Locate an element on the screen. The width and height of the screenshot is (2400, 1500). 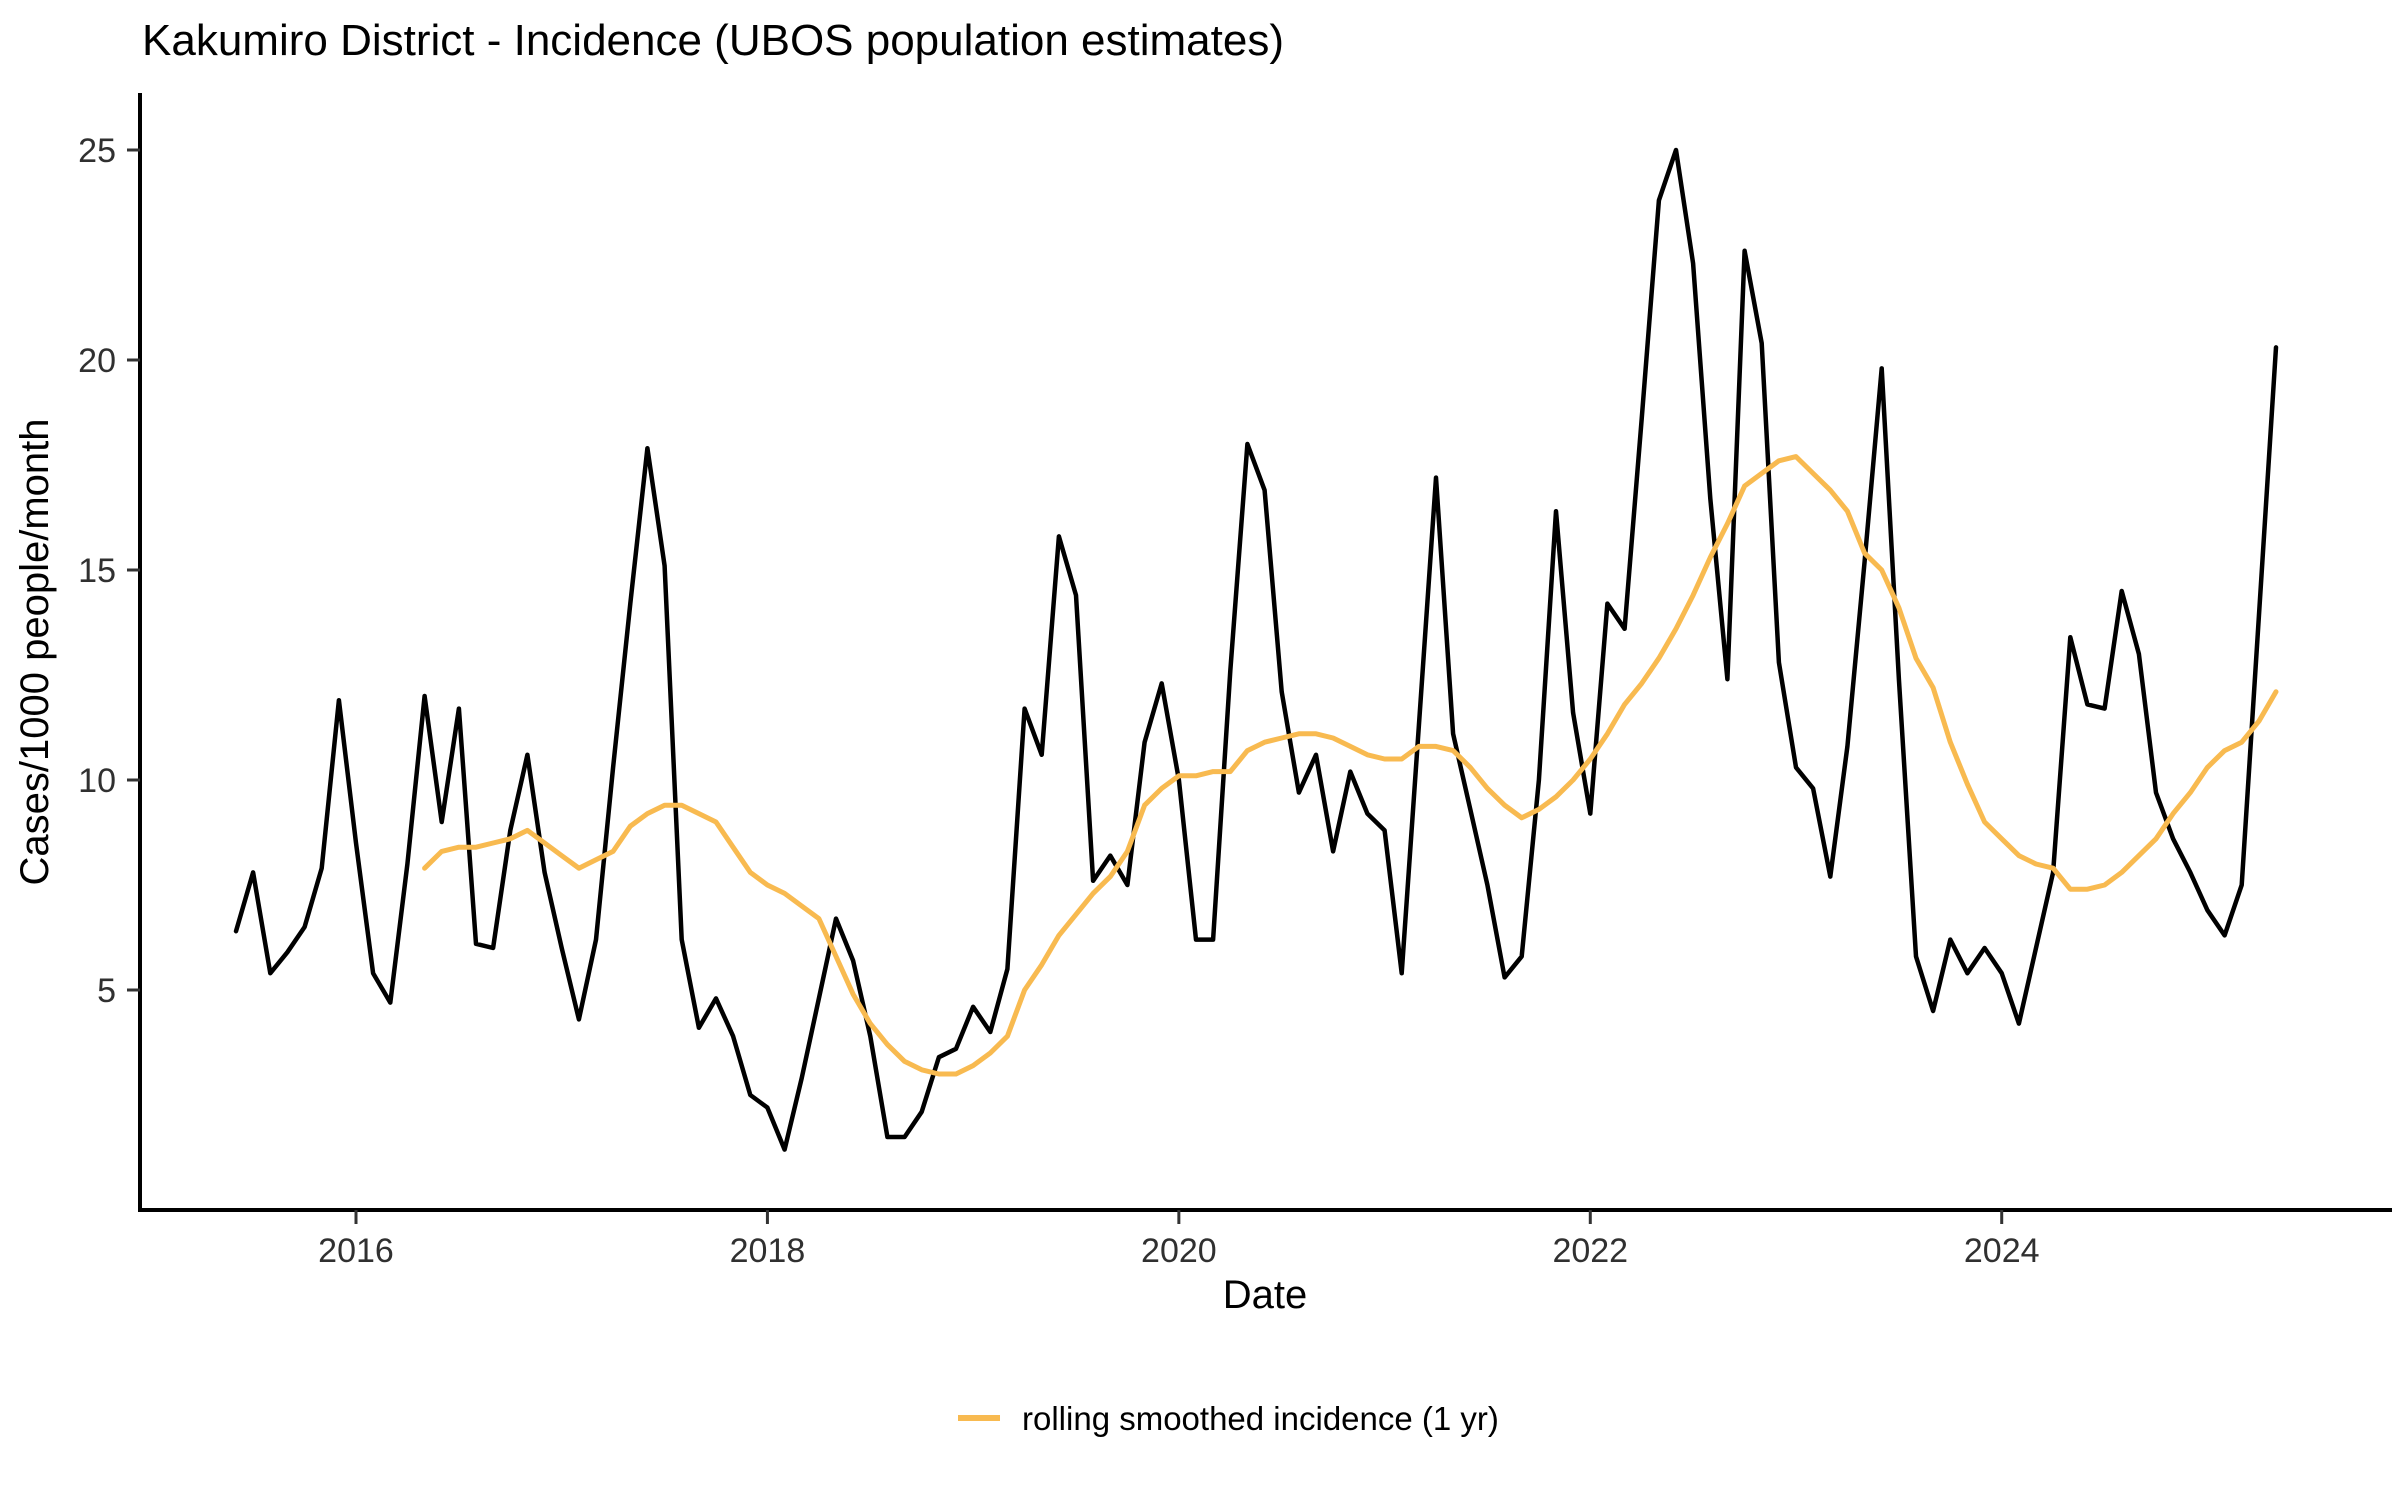
legend: rolling smoothed incidence (1 yr) is located at coordinates (1228, 1418).